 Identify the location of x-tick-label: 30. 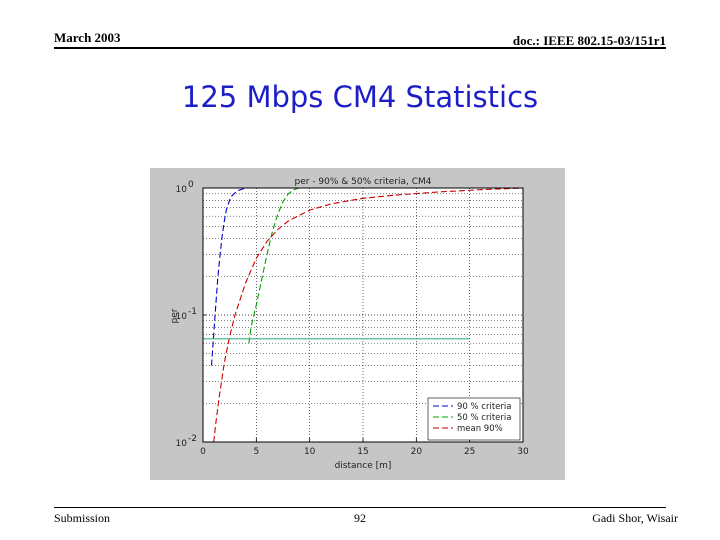
(523, 452).